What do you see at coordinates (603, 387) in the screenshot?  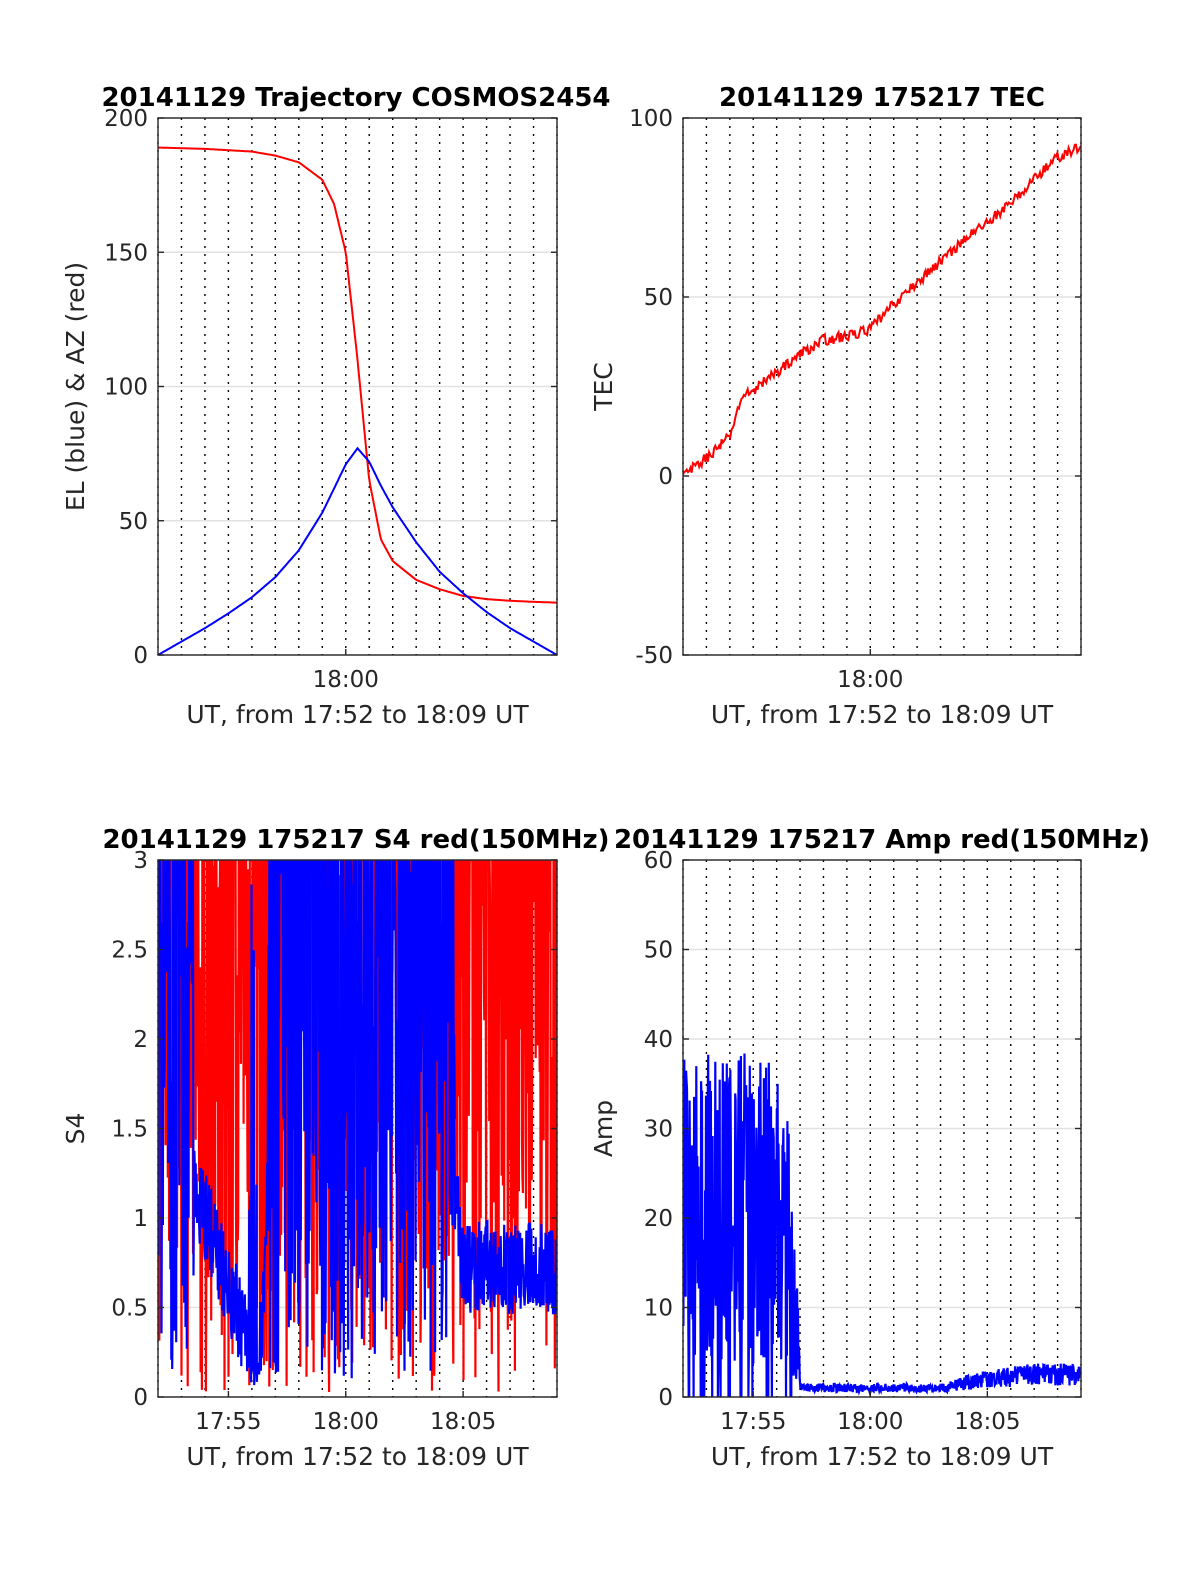 I see `y-axis-label: TEC` at bounding box center [603, 387].